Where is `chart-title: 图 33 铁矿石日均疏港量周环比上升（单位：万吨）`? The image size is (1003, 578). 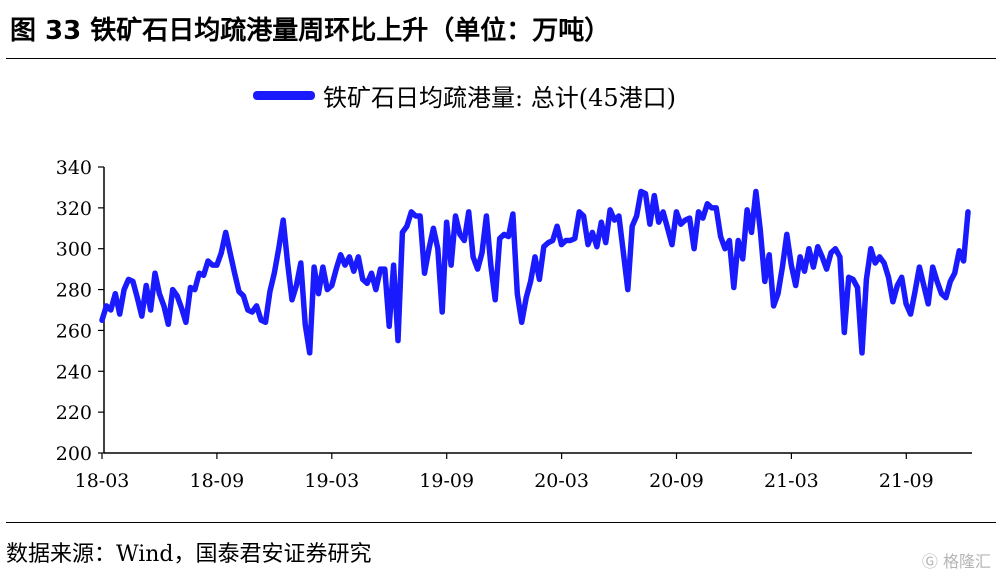
chart-title: 图 33 铁矿石日均疏港量周环比上升（单位：万吨） is located at coordinates (310, 31).